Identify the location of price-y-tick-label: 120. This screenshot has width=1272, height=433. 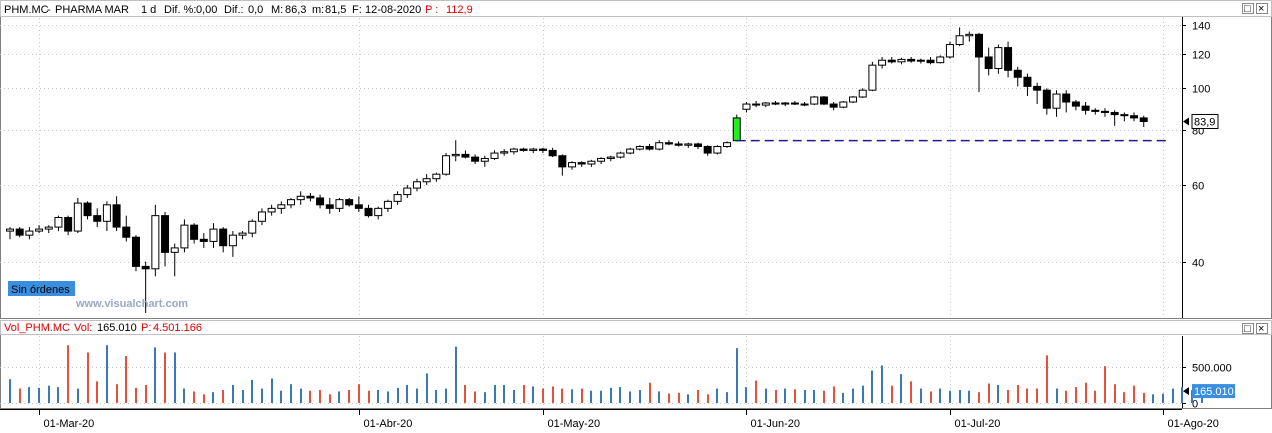
(1201, 56).